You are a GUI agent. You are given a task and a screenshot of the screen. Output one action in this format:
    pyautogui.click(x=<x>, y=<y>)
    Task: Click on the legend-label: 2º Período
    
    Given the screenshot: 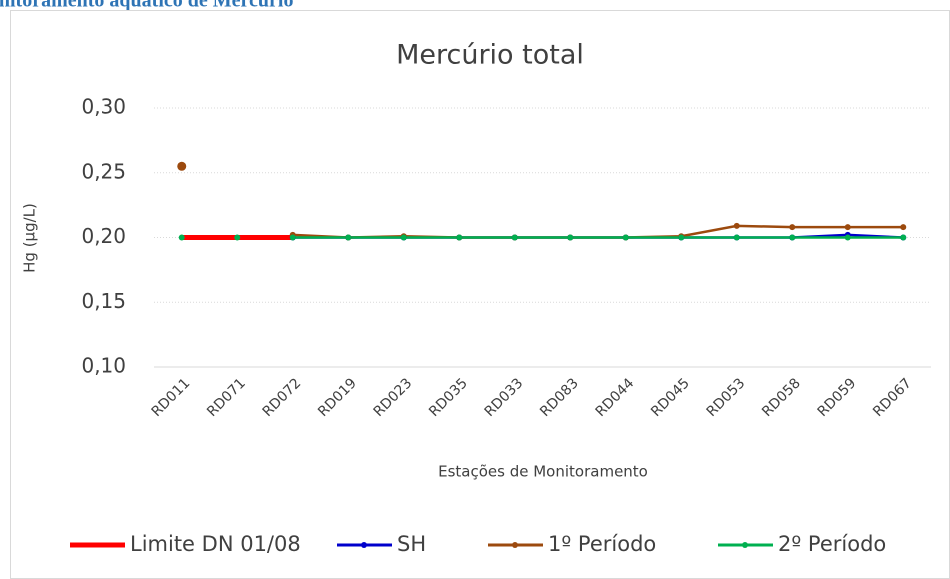 What is the action you would take?
    pyautogui.click(x=832, y=544)
    